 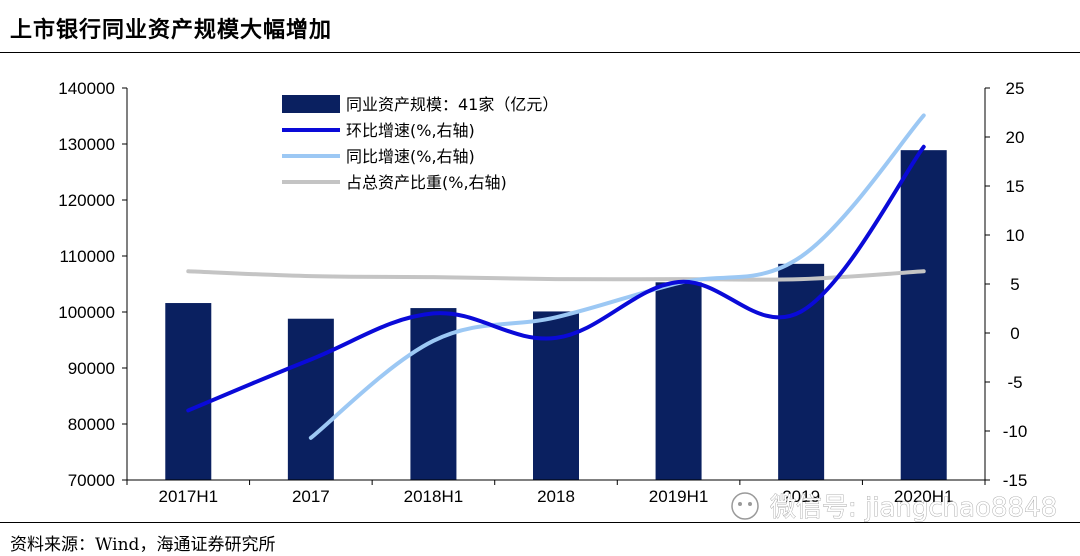 I want to click on right-tick-label: -15, so click(x=1015, y=480).